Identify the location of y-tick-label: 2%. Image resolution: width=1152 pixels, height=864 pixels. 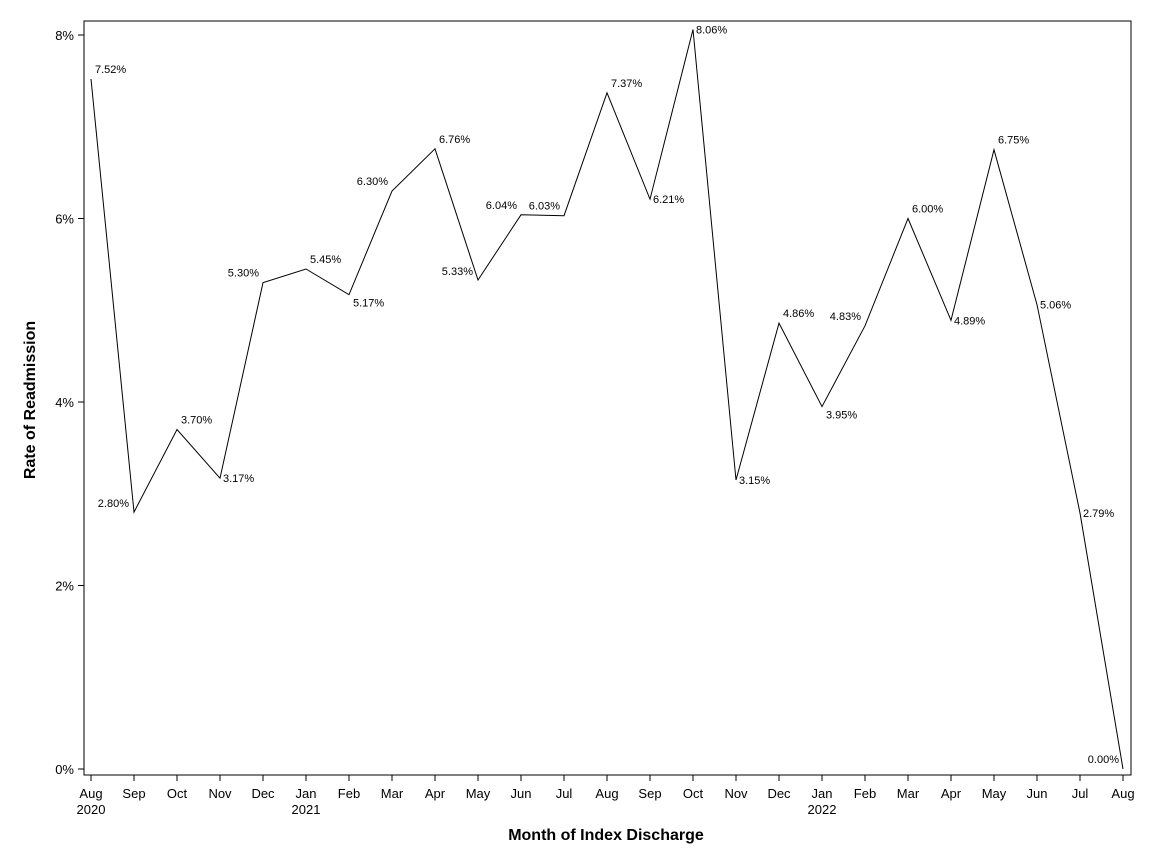
(64, 586).